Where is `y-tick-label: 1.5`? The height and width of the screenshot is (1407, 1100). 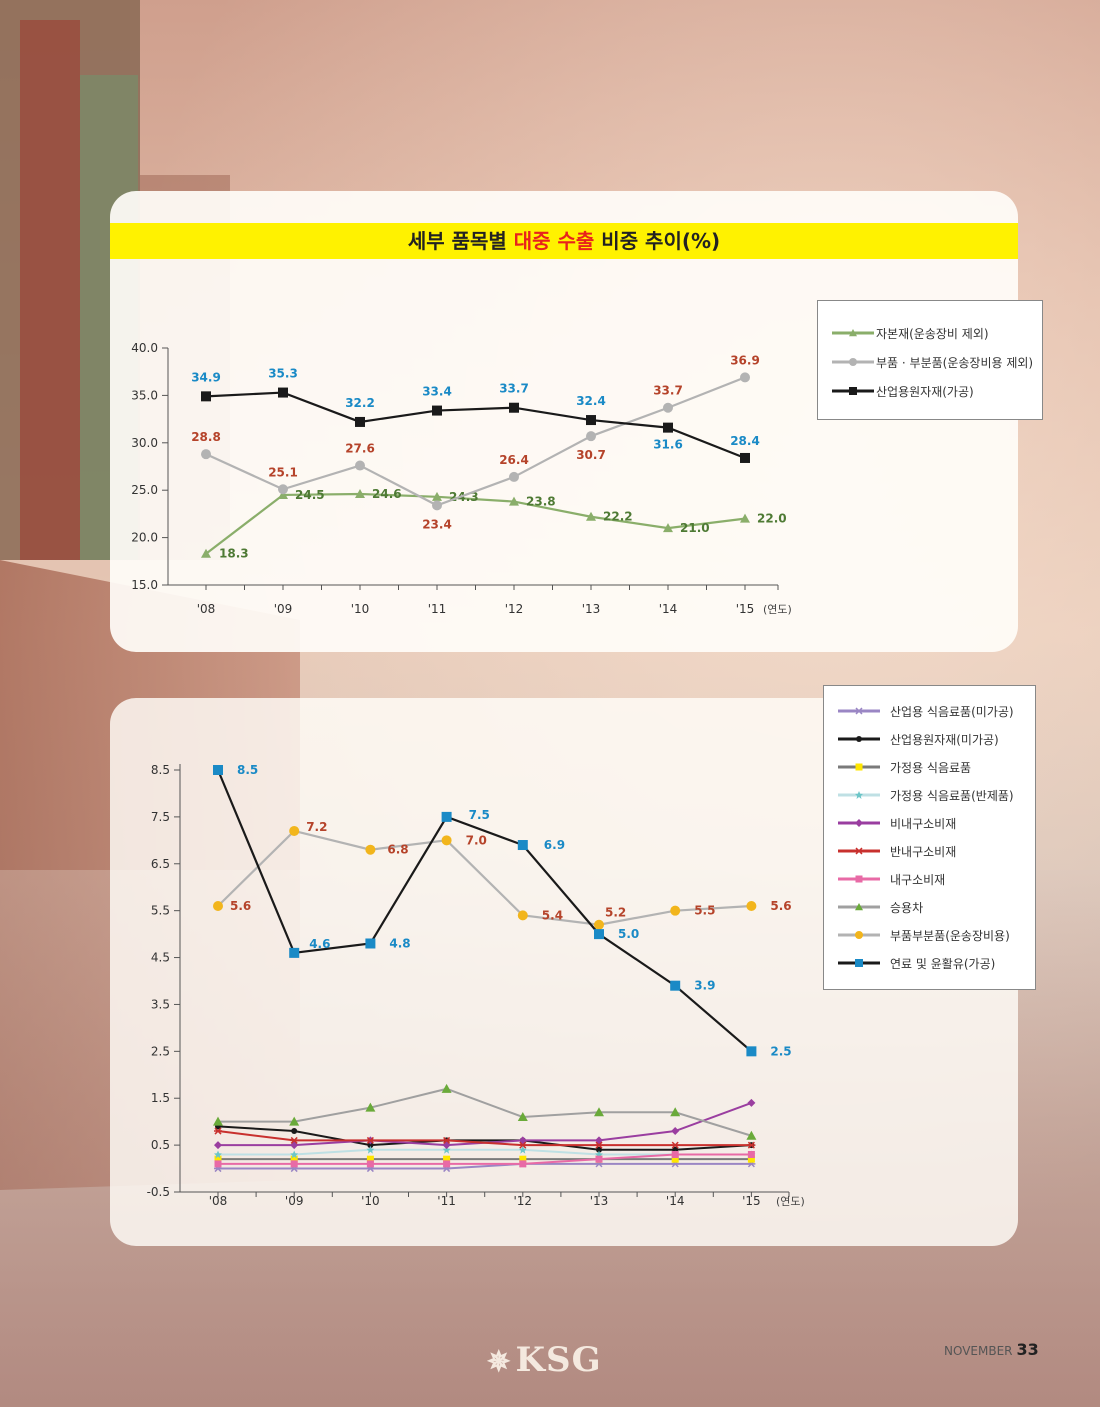 y-tick-label: 1.5 is located at coordinates (160, 1098).